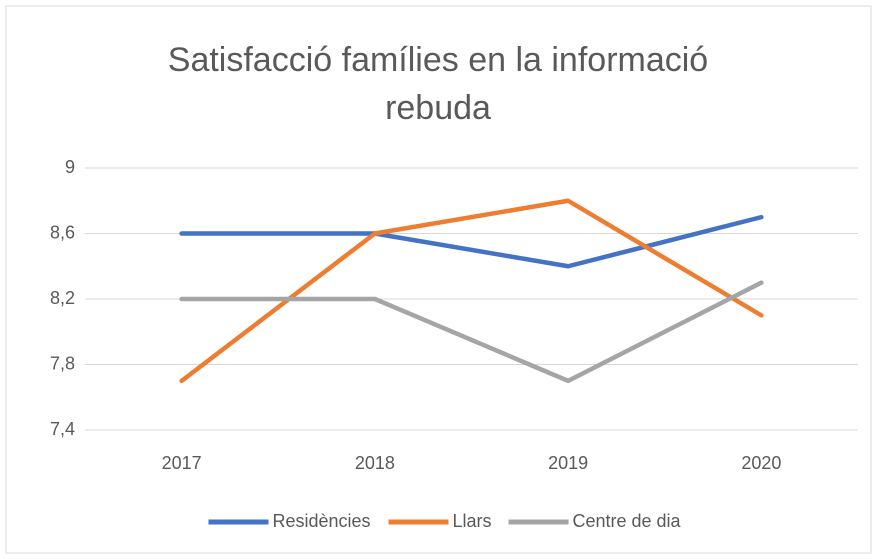 The height and width of the screenshot is (559, 877). I want to click on x-tick-label: 2017, so click(182, 463).